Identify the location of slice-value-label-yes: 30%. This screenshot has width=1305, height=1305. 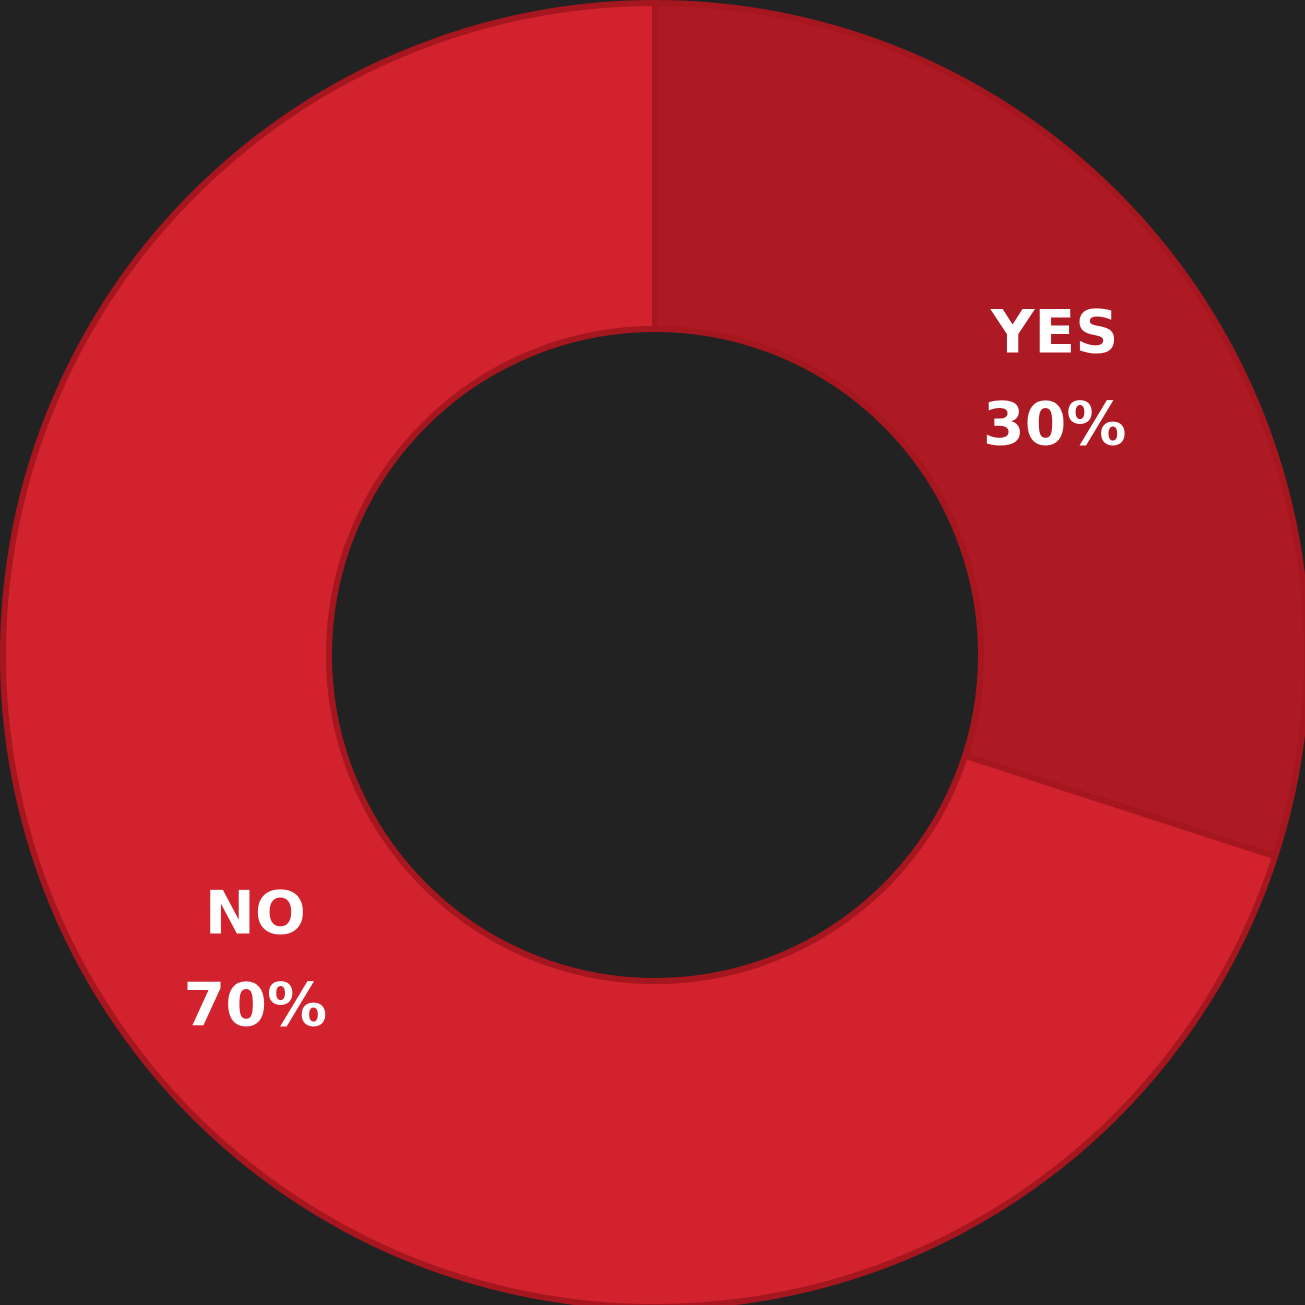
(1055, 425).